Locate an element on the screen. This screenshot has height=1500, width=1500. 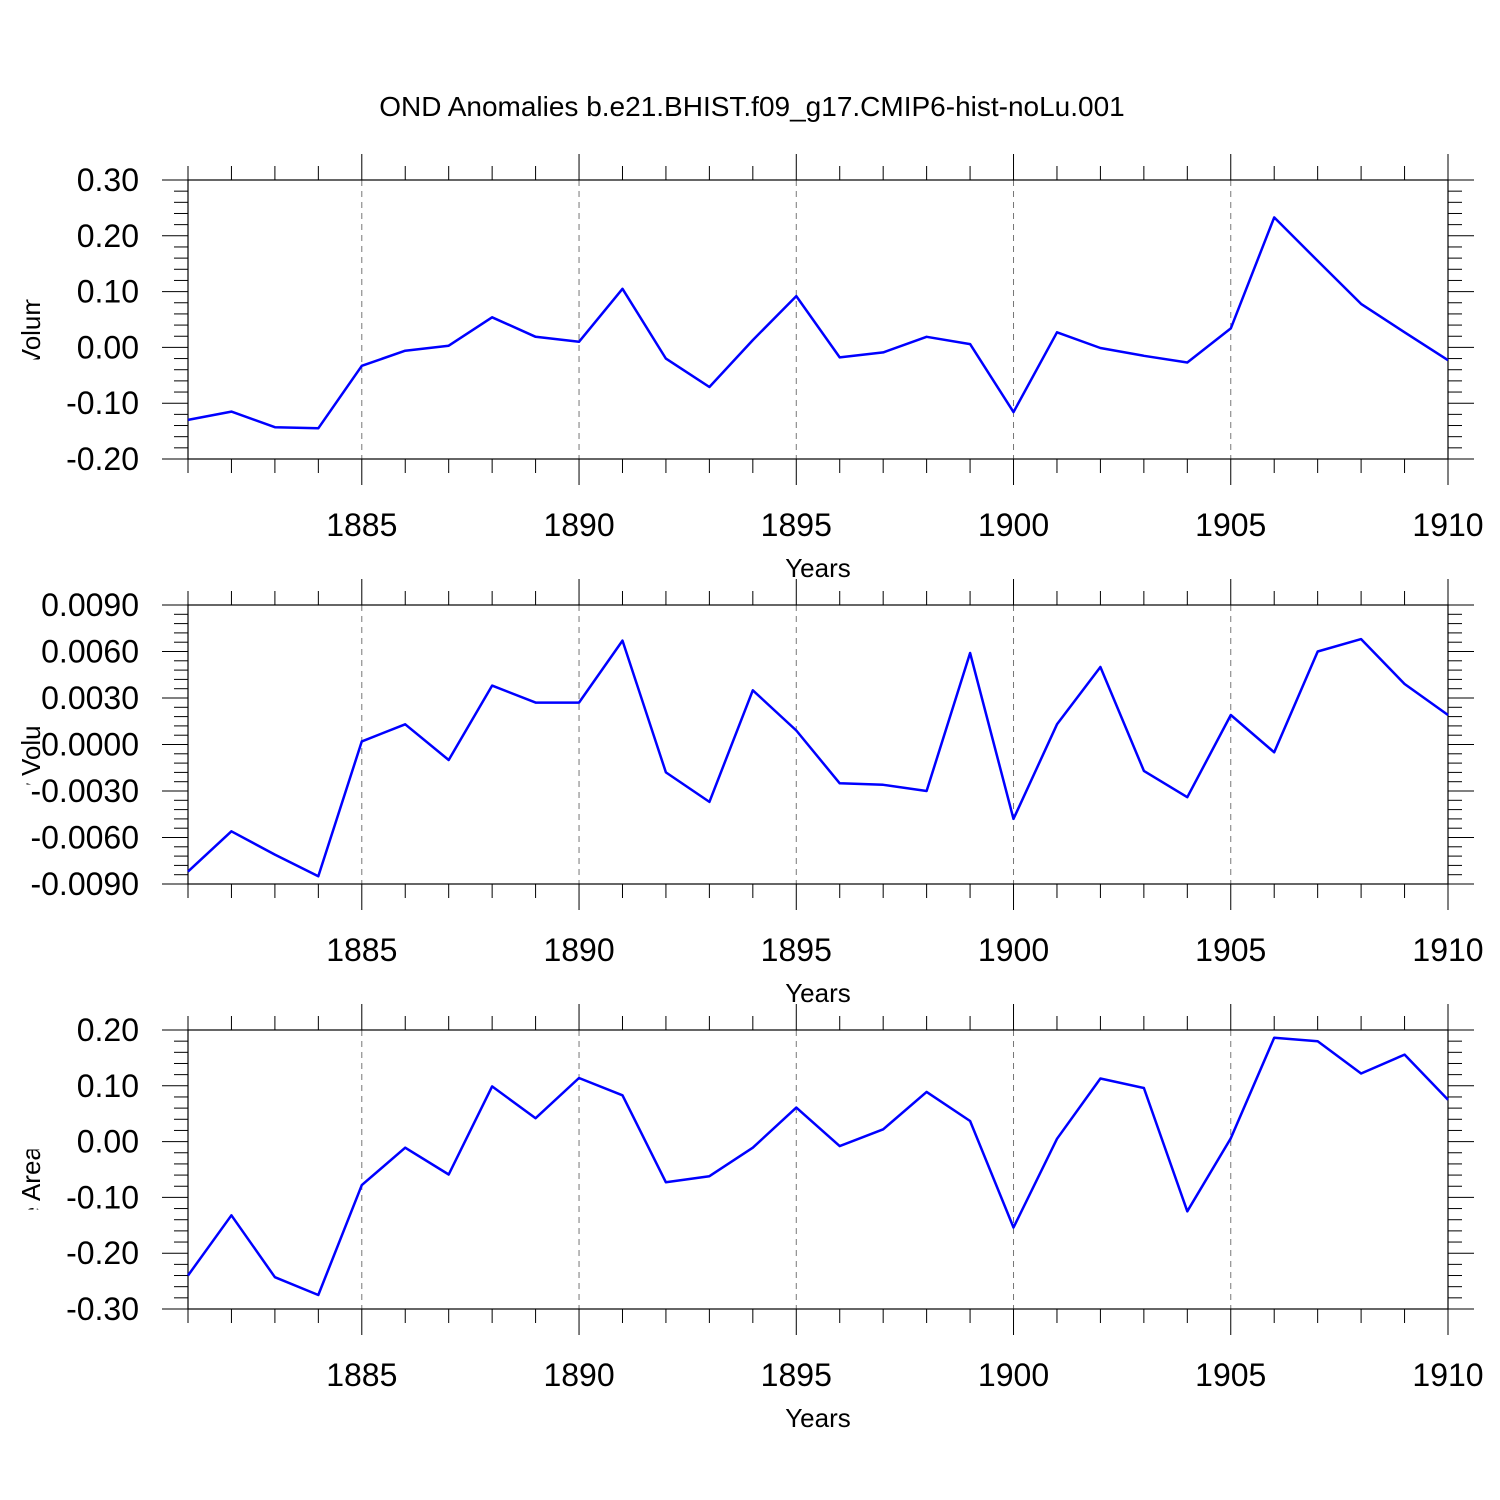
y-axis-label: Sib Snow Volume 1013 m3 is located at coordinates (30, 744).